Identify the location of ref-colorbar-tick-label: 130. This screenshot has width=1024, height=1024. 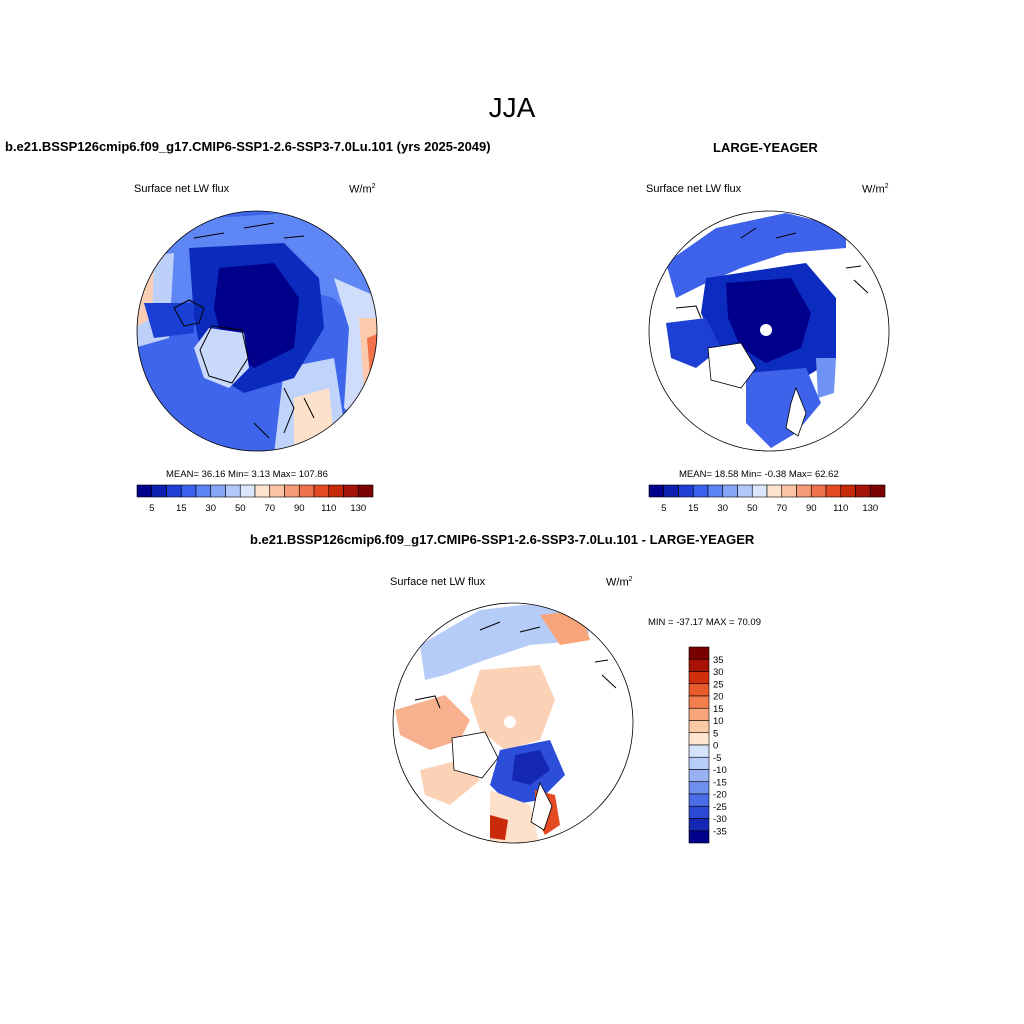
(870, 508).